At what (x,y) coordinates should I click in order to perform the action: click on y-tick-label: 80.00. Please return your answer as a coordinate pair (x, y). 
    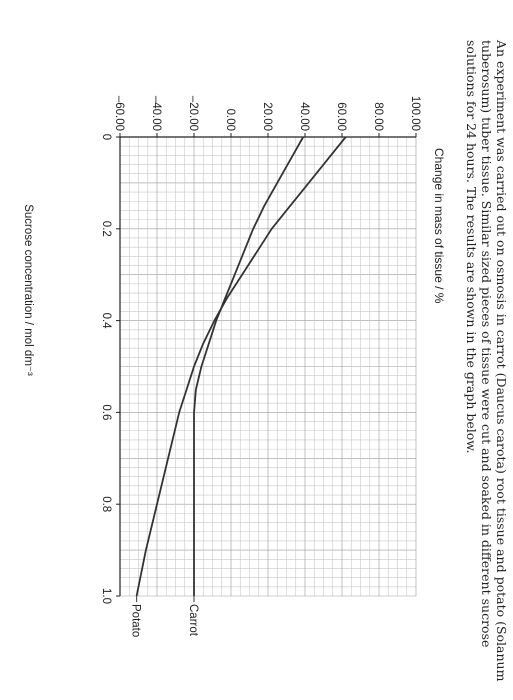
    Looking at the image, I should click on (378, 116).